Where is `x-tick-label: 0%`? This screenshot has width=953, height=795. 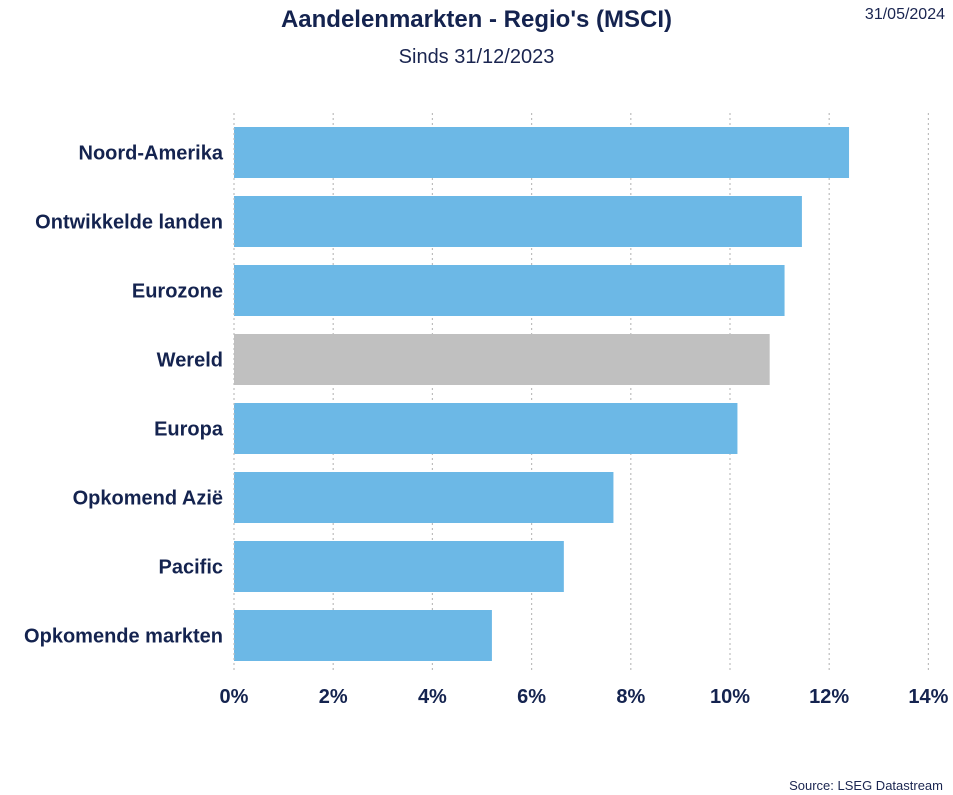
x-tick-label: 0% is located at coordinates (234, 697).